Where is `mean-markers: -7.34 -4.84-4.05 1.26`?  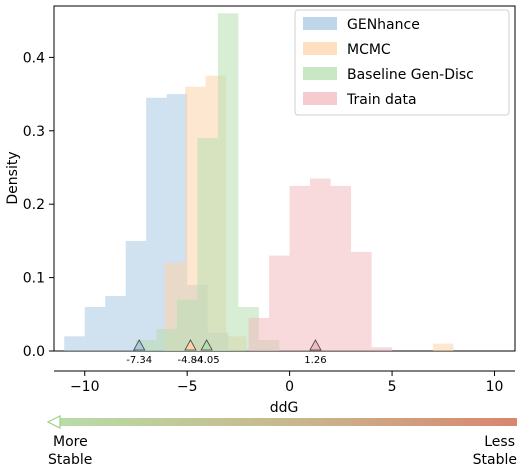 mean-markers: -7.34 -4.84-4.05 1.26 is located at coordinates (226, 352).